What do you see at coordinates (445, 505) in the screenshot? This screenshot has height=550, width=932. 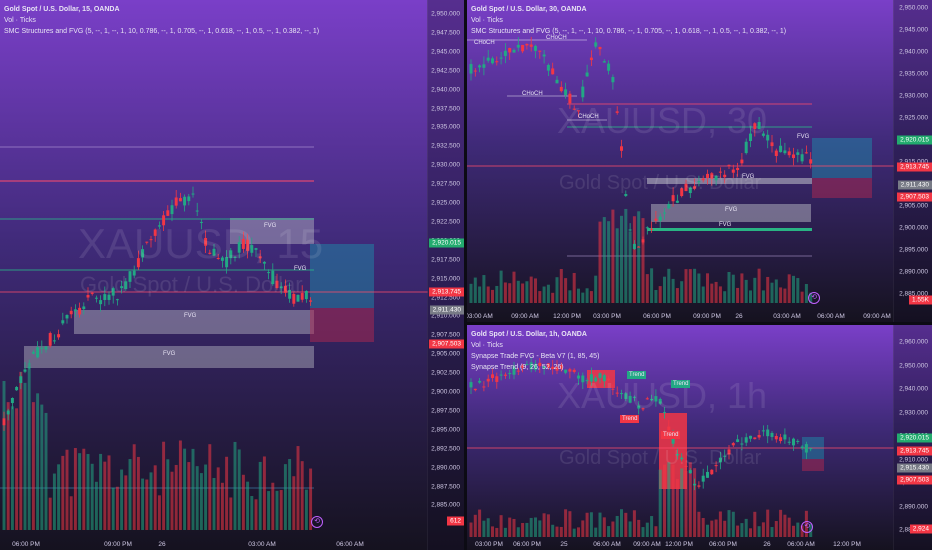 I see `price-tick-label: 2,885.000` at bounding box center [445, 505].